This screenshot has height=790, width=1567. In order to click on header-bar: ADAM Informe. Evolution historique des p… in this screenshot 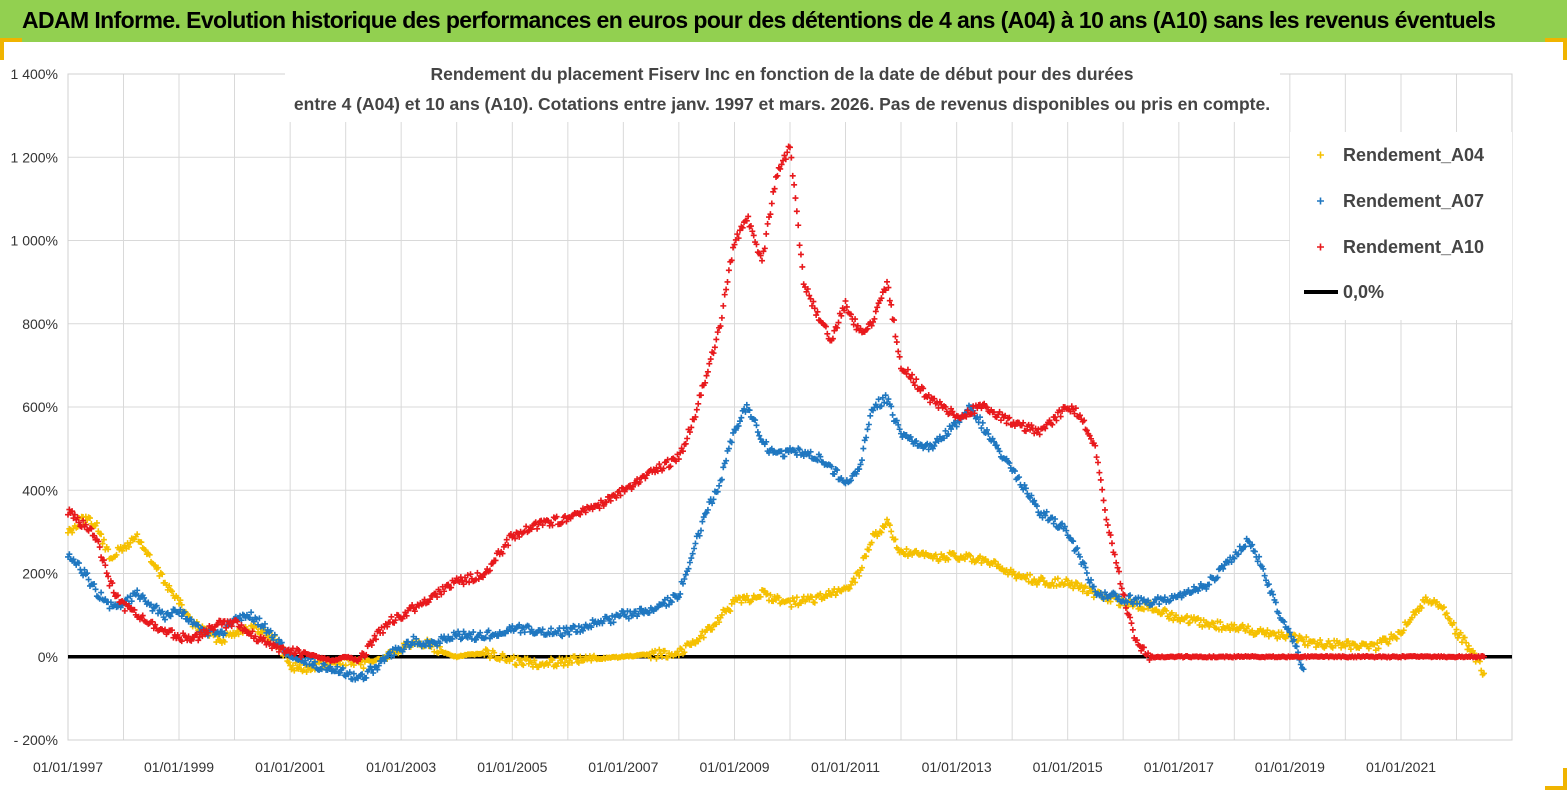, I will do `click(783, 21)`.